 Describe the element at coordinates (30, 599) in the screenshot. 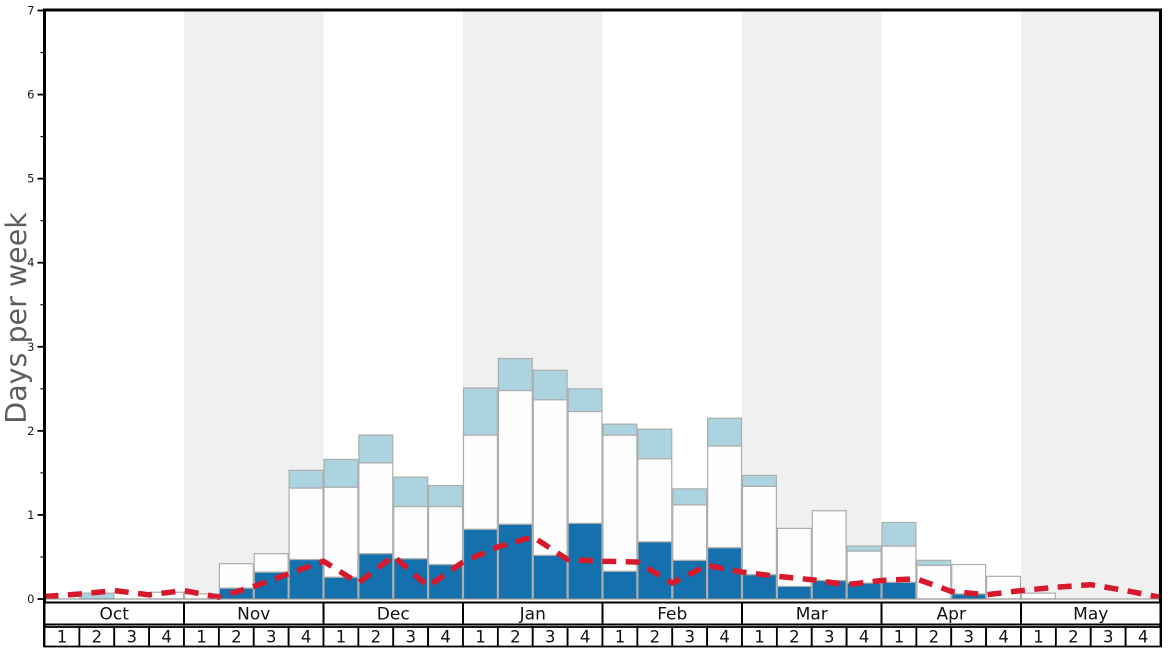

I see `y-axis-tick-label: 0` at that location.